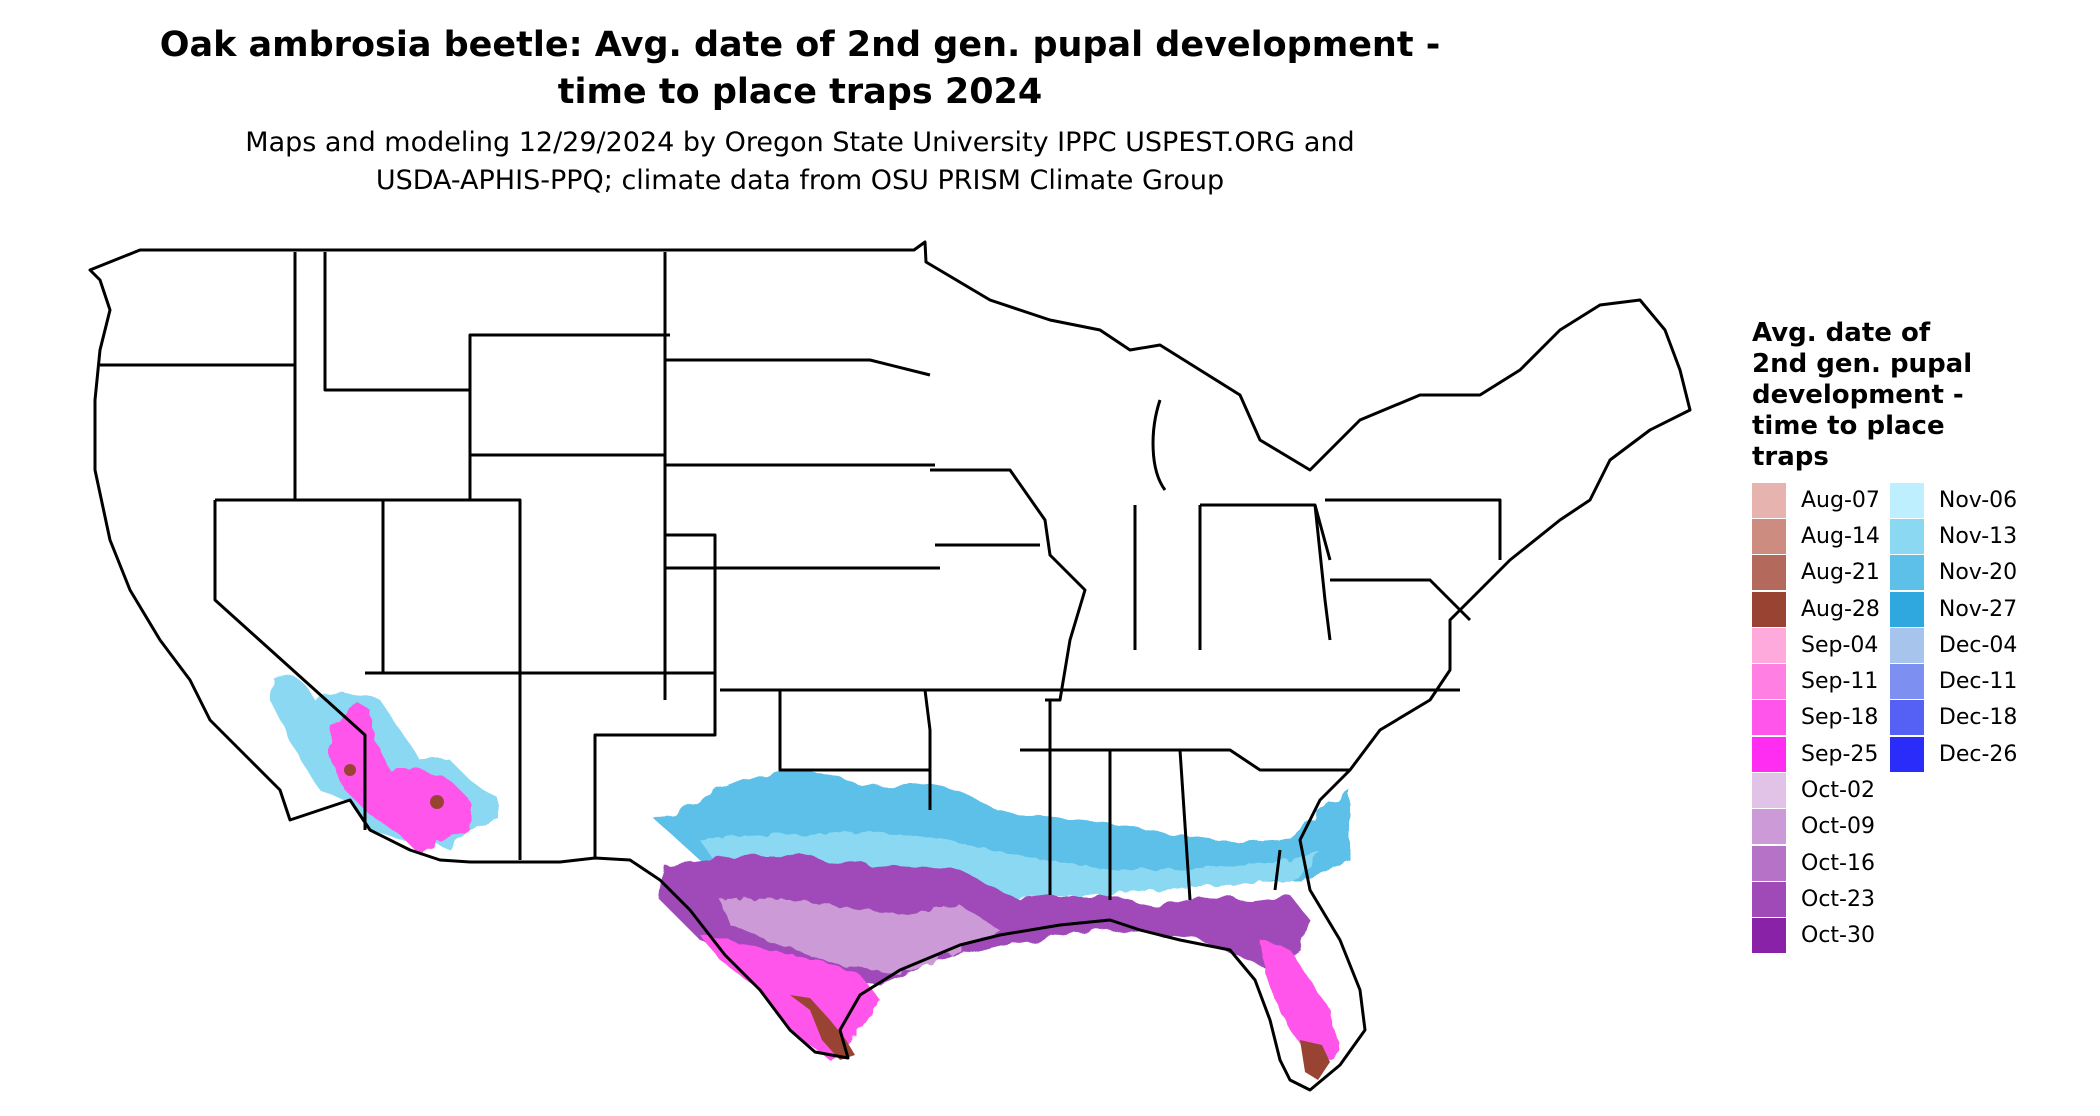 The image size is (2100, 1116). What do you see at coordinates (1848, 426) in the screenshot?
I see `legend-title-line: time to place` at bounding box center [1848, 426].